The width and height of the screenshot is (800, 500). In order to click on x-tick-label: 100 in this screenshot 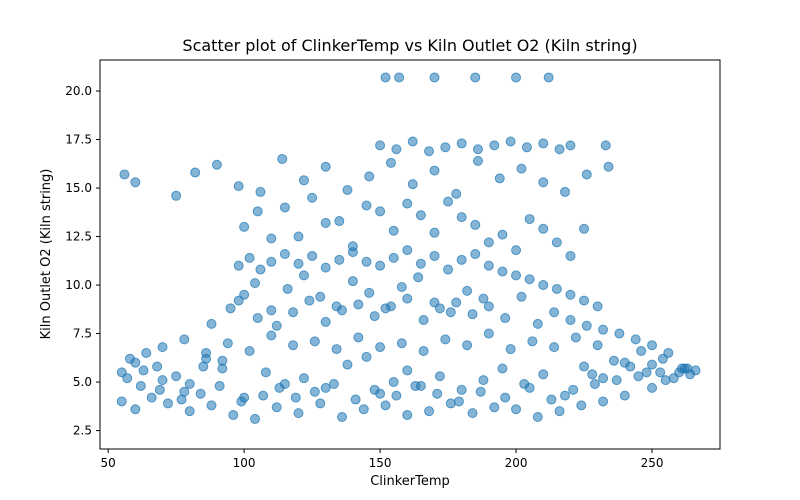, I will do `click(244, 463)`.